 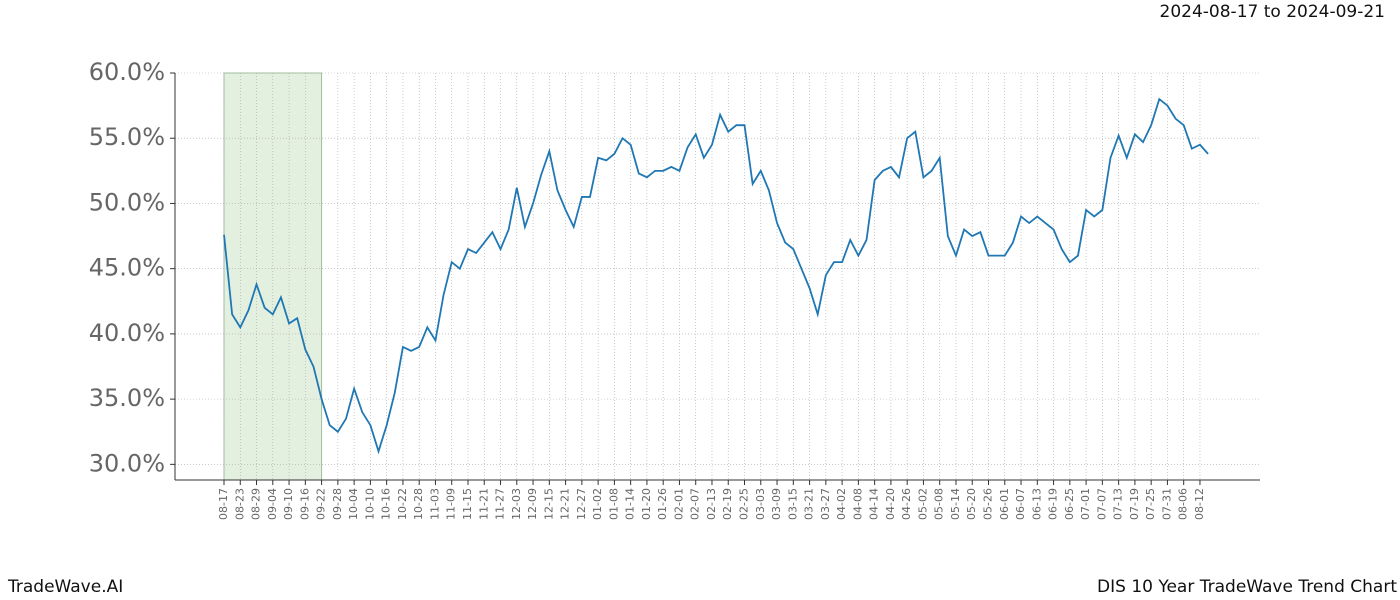 What do you see at coordinates (1134, 504) in the screenshot?
I see `x-tick-label: 07-19` at bounding box center [1134, 504].